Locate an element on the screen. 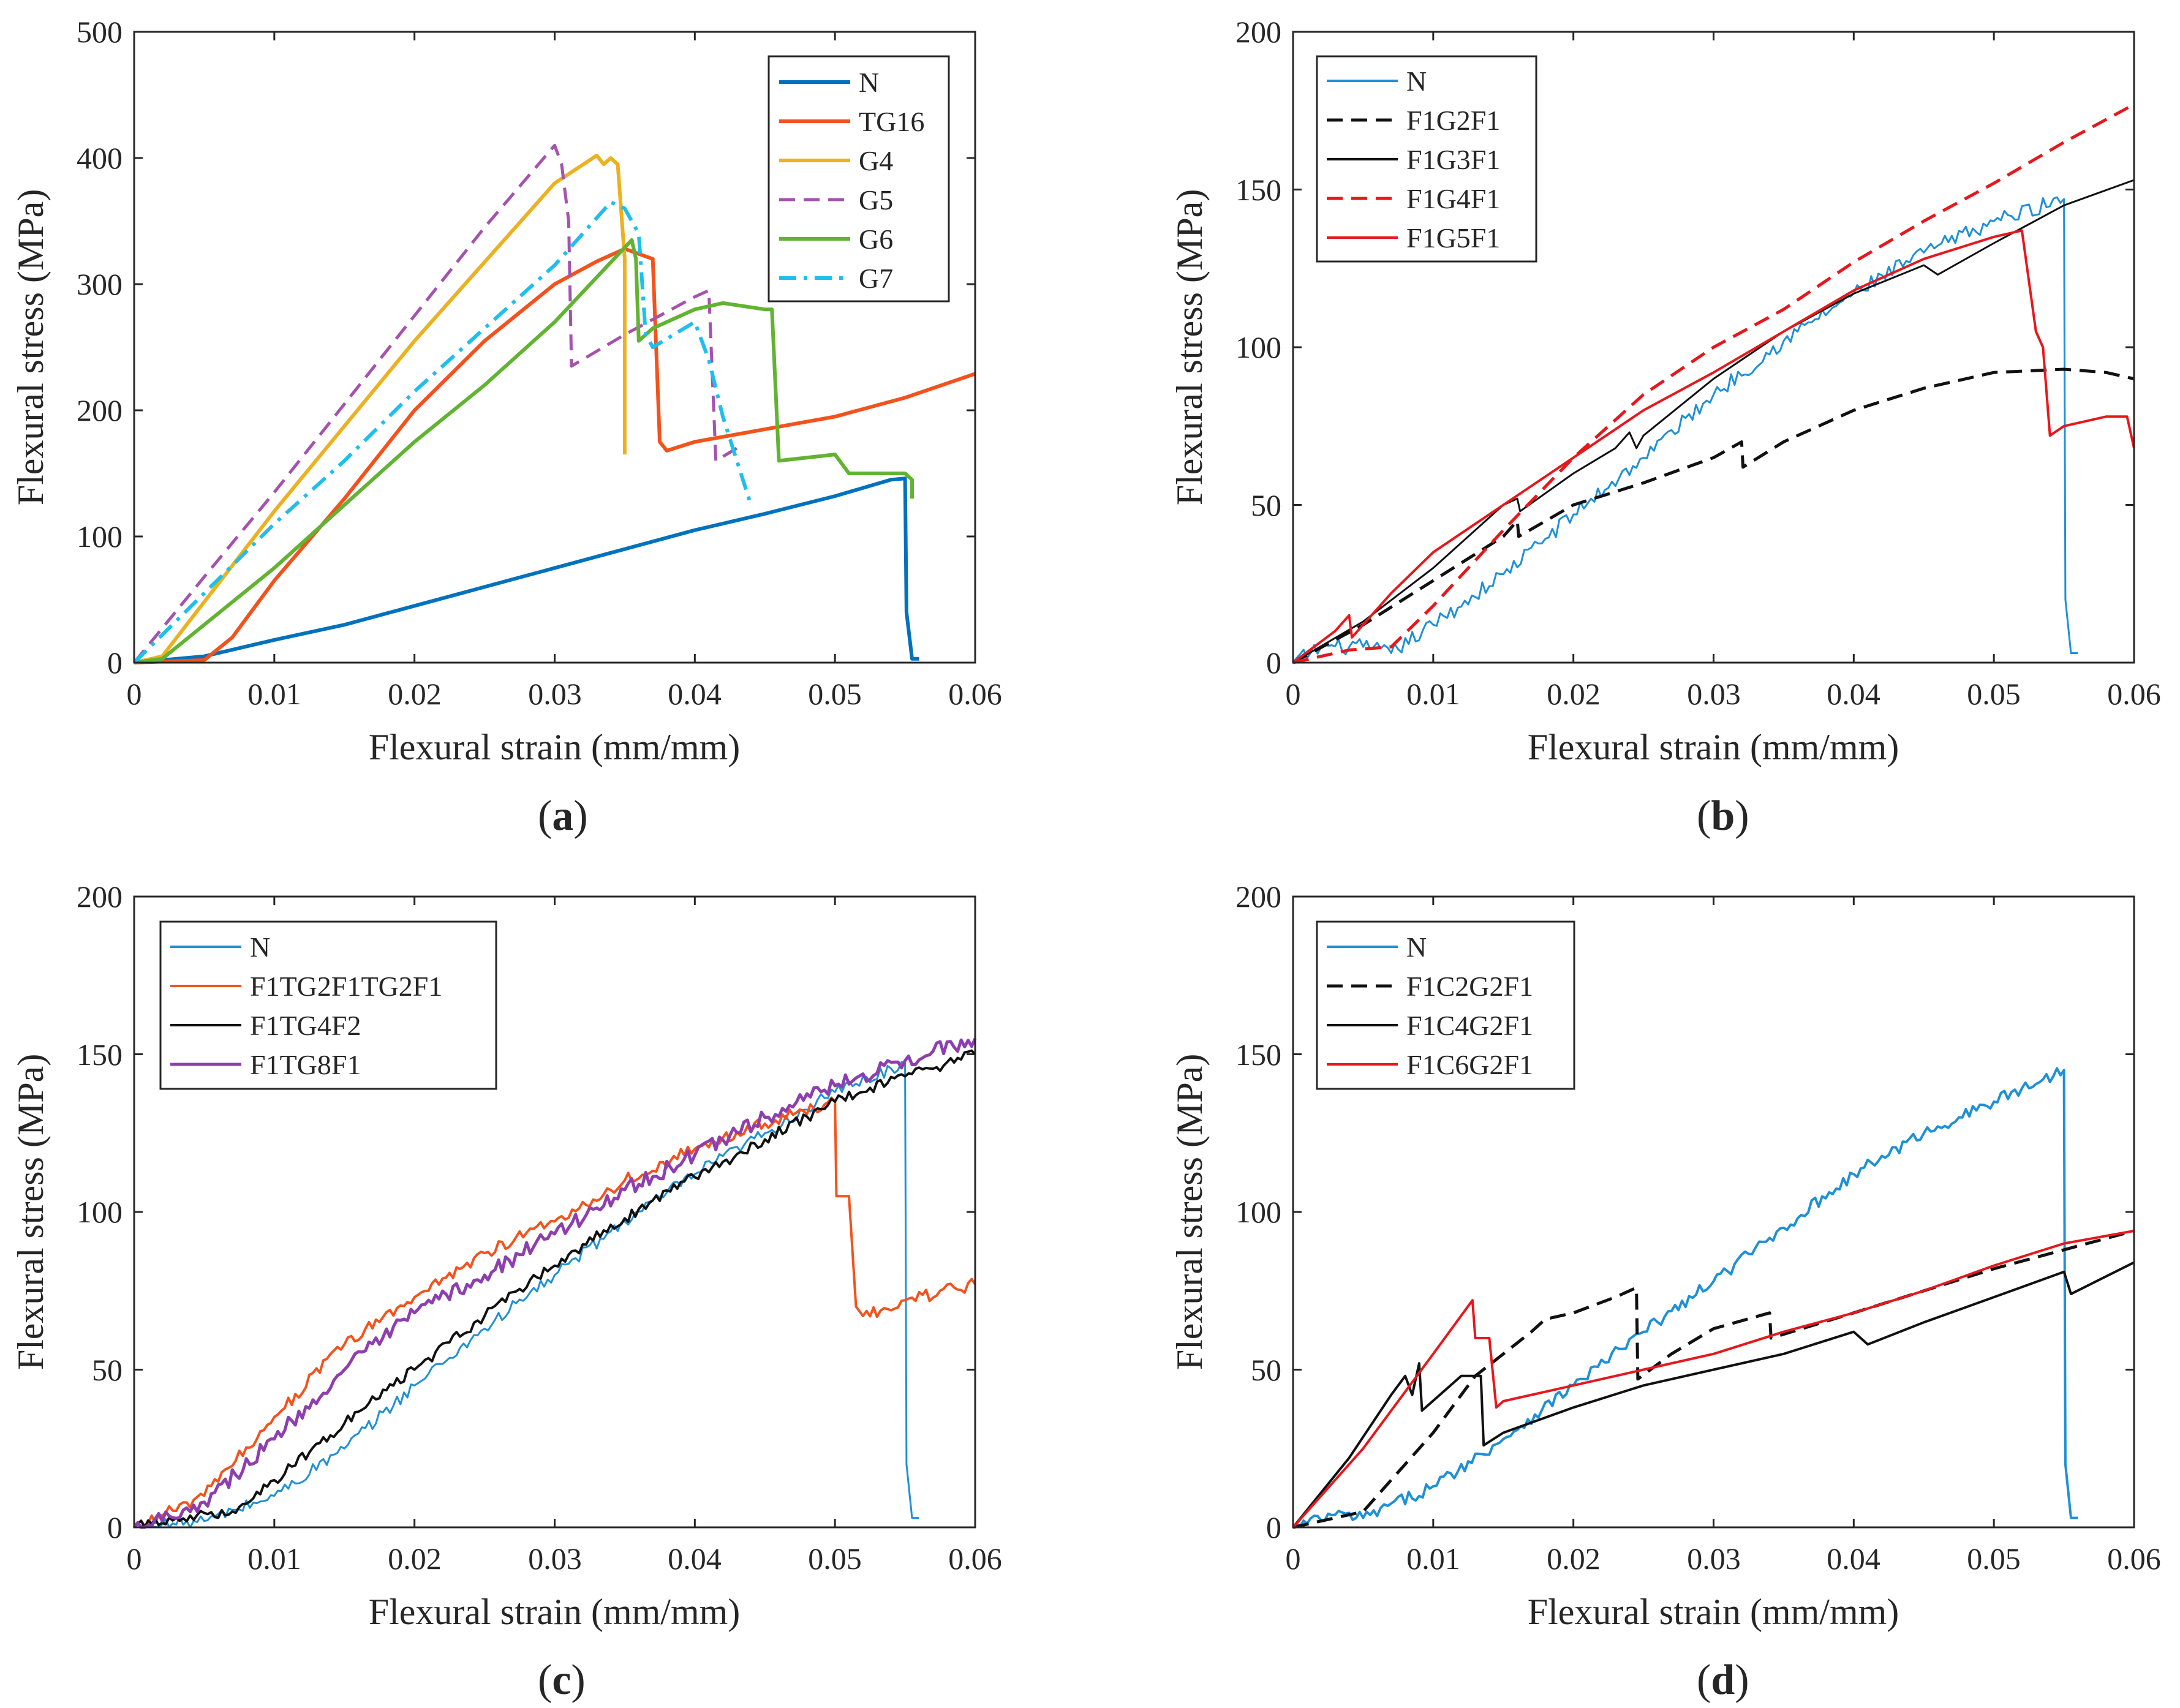 The width and height of the screenshot is (2180, 1708). caption-letter: c is located at coordinates (561, 1681).